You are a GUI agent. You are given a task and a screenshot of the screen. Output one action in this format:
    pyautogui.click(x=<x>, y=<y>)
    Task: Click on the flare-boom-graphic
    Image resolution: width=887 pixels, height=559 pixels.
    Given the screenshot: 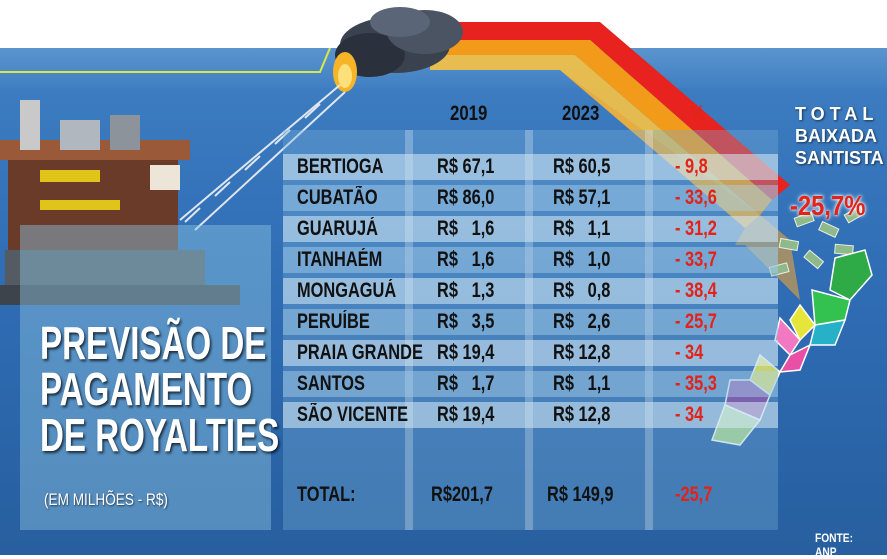 What is the action you would take?
    pyautogui.click(x=262, y=157)
    